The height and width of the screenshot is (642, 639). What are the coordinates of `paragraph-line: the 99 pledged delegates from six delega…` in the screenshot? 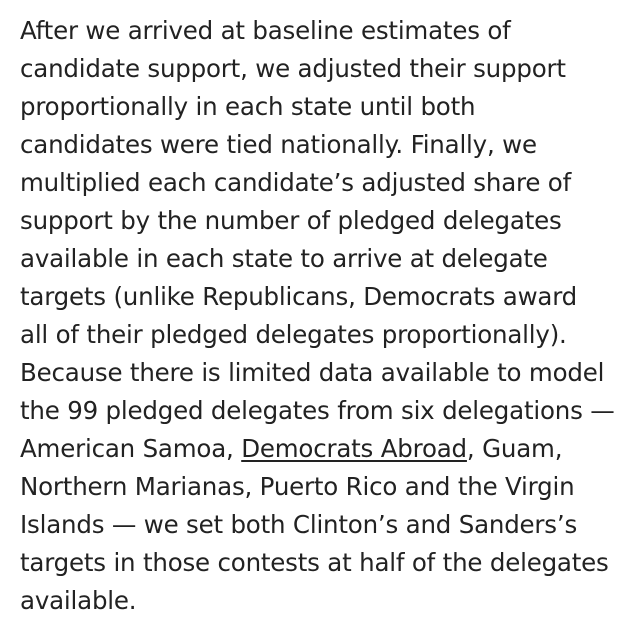 It's located at (317, 410).